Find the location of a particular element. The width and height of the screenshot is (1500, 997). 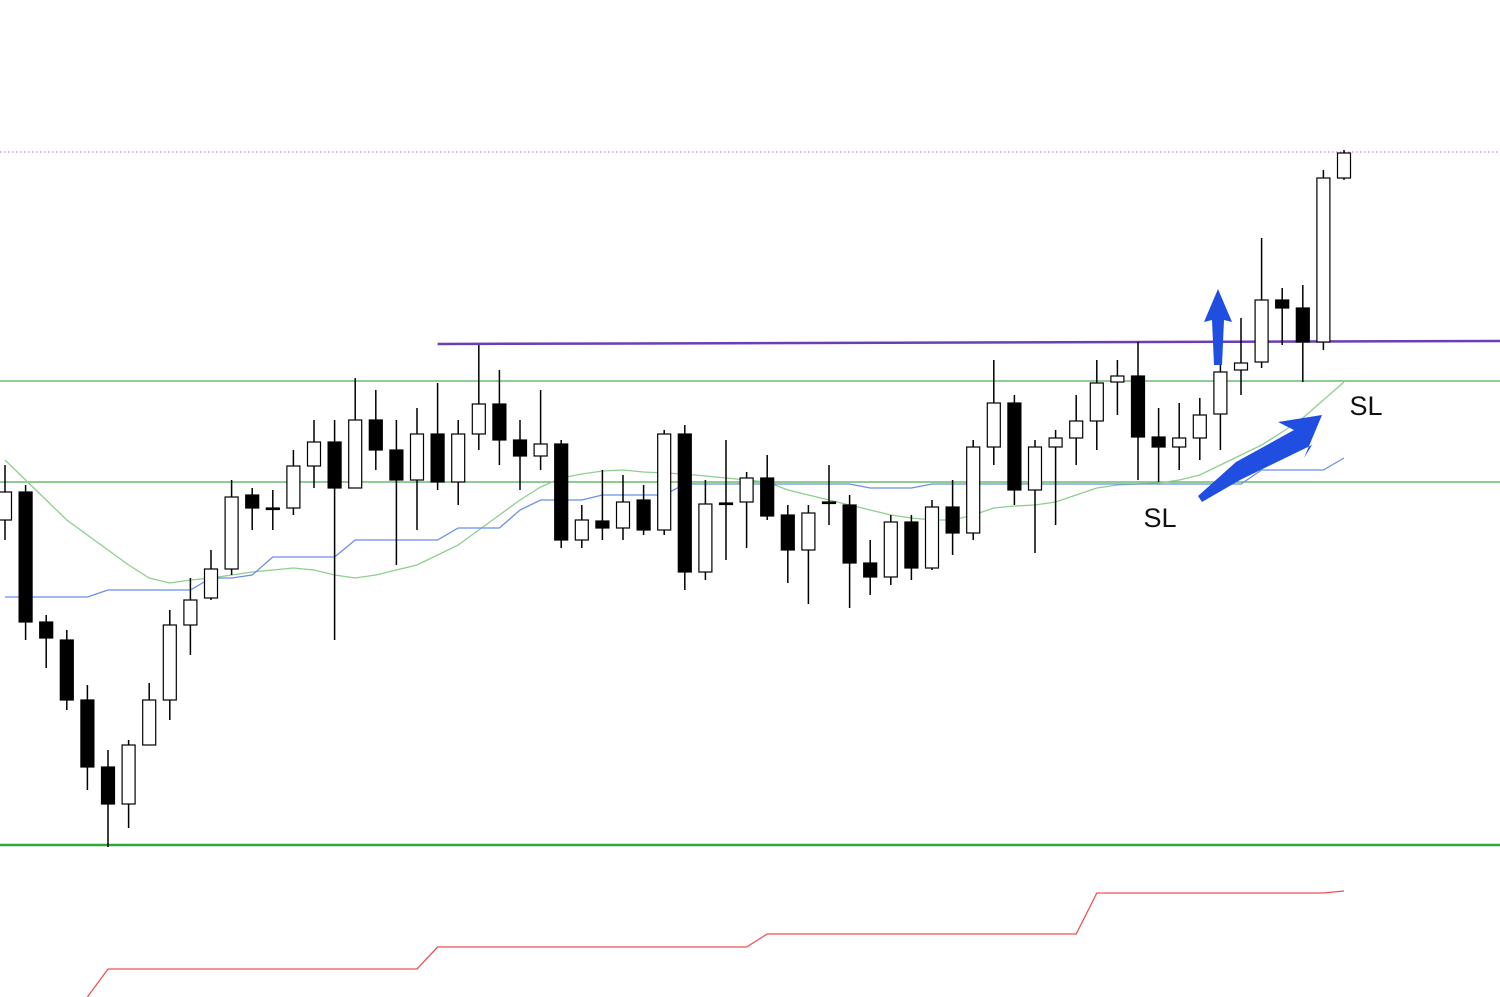

diagonal-arrow is located at coordinates (1260, 458).